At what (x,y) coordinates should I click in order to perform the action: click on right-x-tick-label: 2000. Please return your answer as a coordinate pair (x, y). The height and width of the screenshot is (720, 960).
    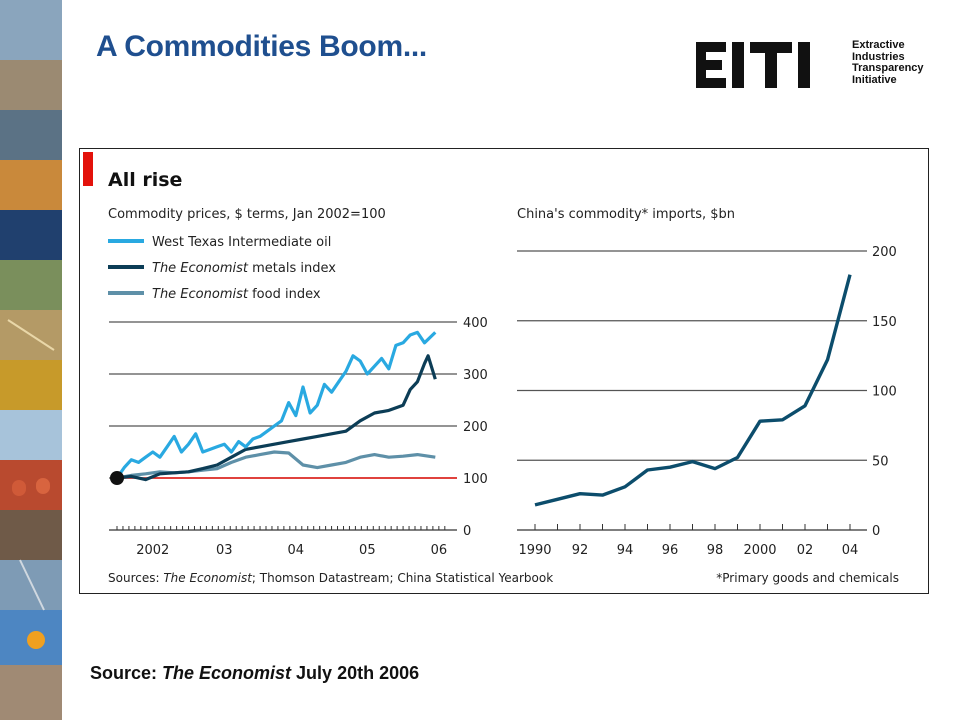
    Looking at the image, I should click on (759, 550).